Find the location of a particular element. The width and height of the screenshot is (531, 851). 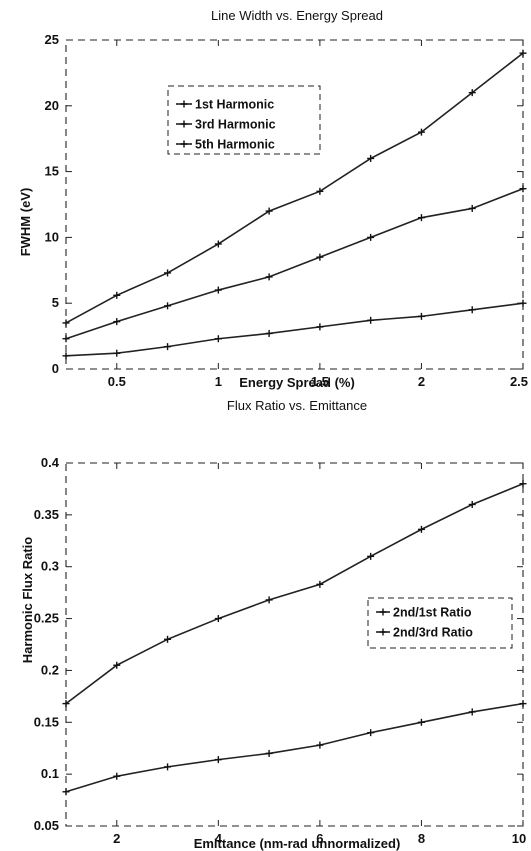

y-tick-label: 5 is located at coordinates (55, 302).